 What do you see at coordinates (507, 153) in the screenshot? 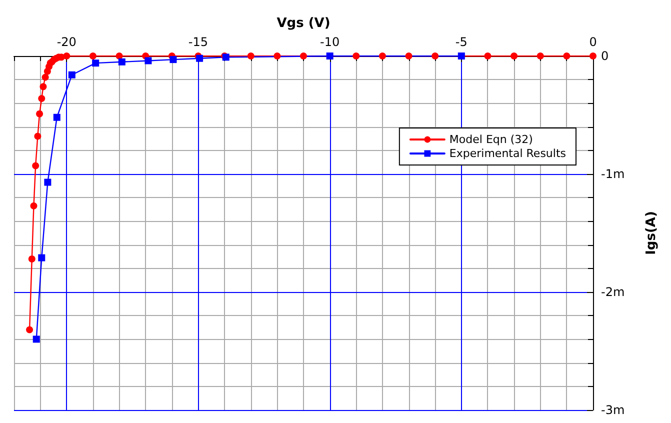
I see `legend-label: Experimental Results` at bounding box center [507, 153].